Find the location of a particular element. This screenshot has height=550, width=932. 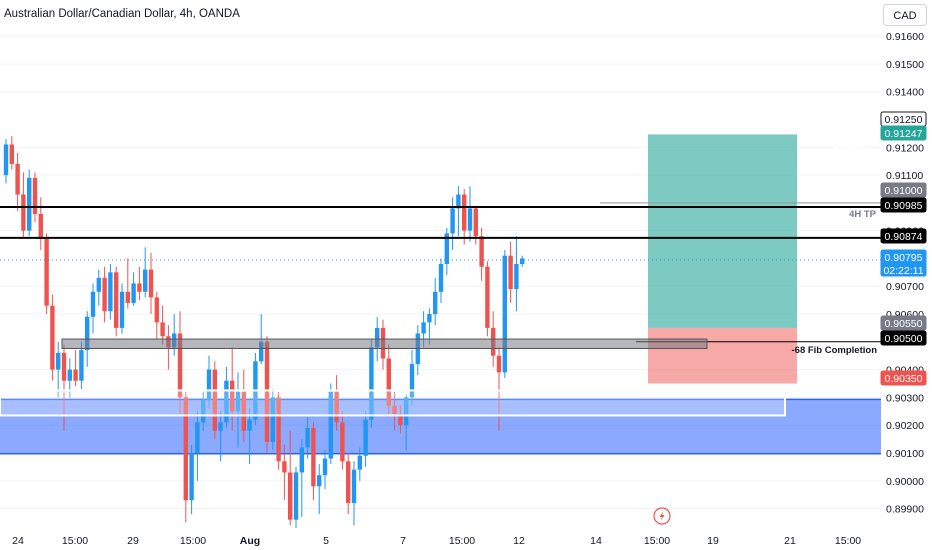

price-tag-label: 0.90795 is located at coordinates (904, 258).